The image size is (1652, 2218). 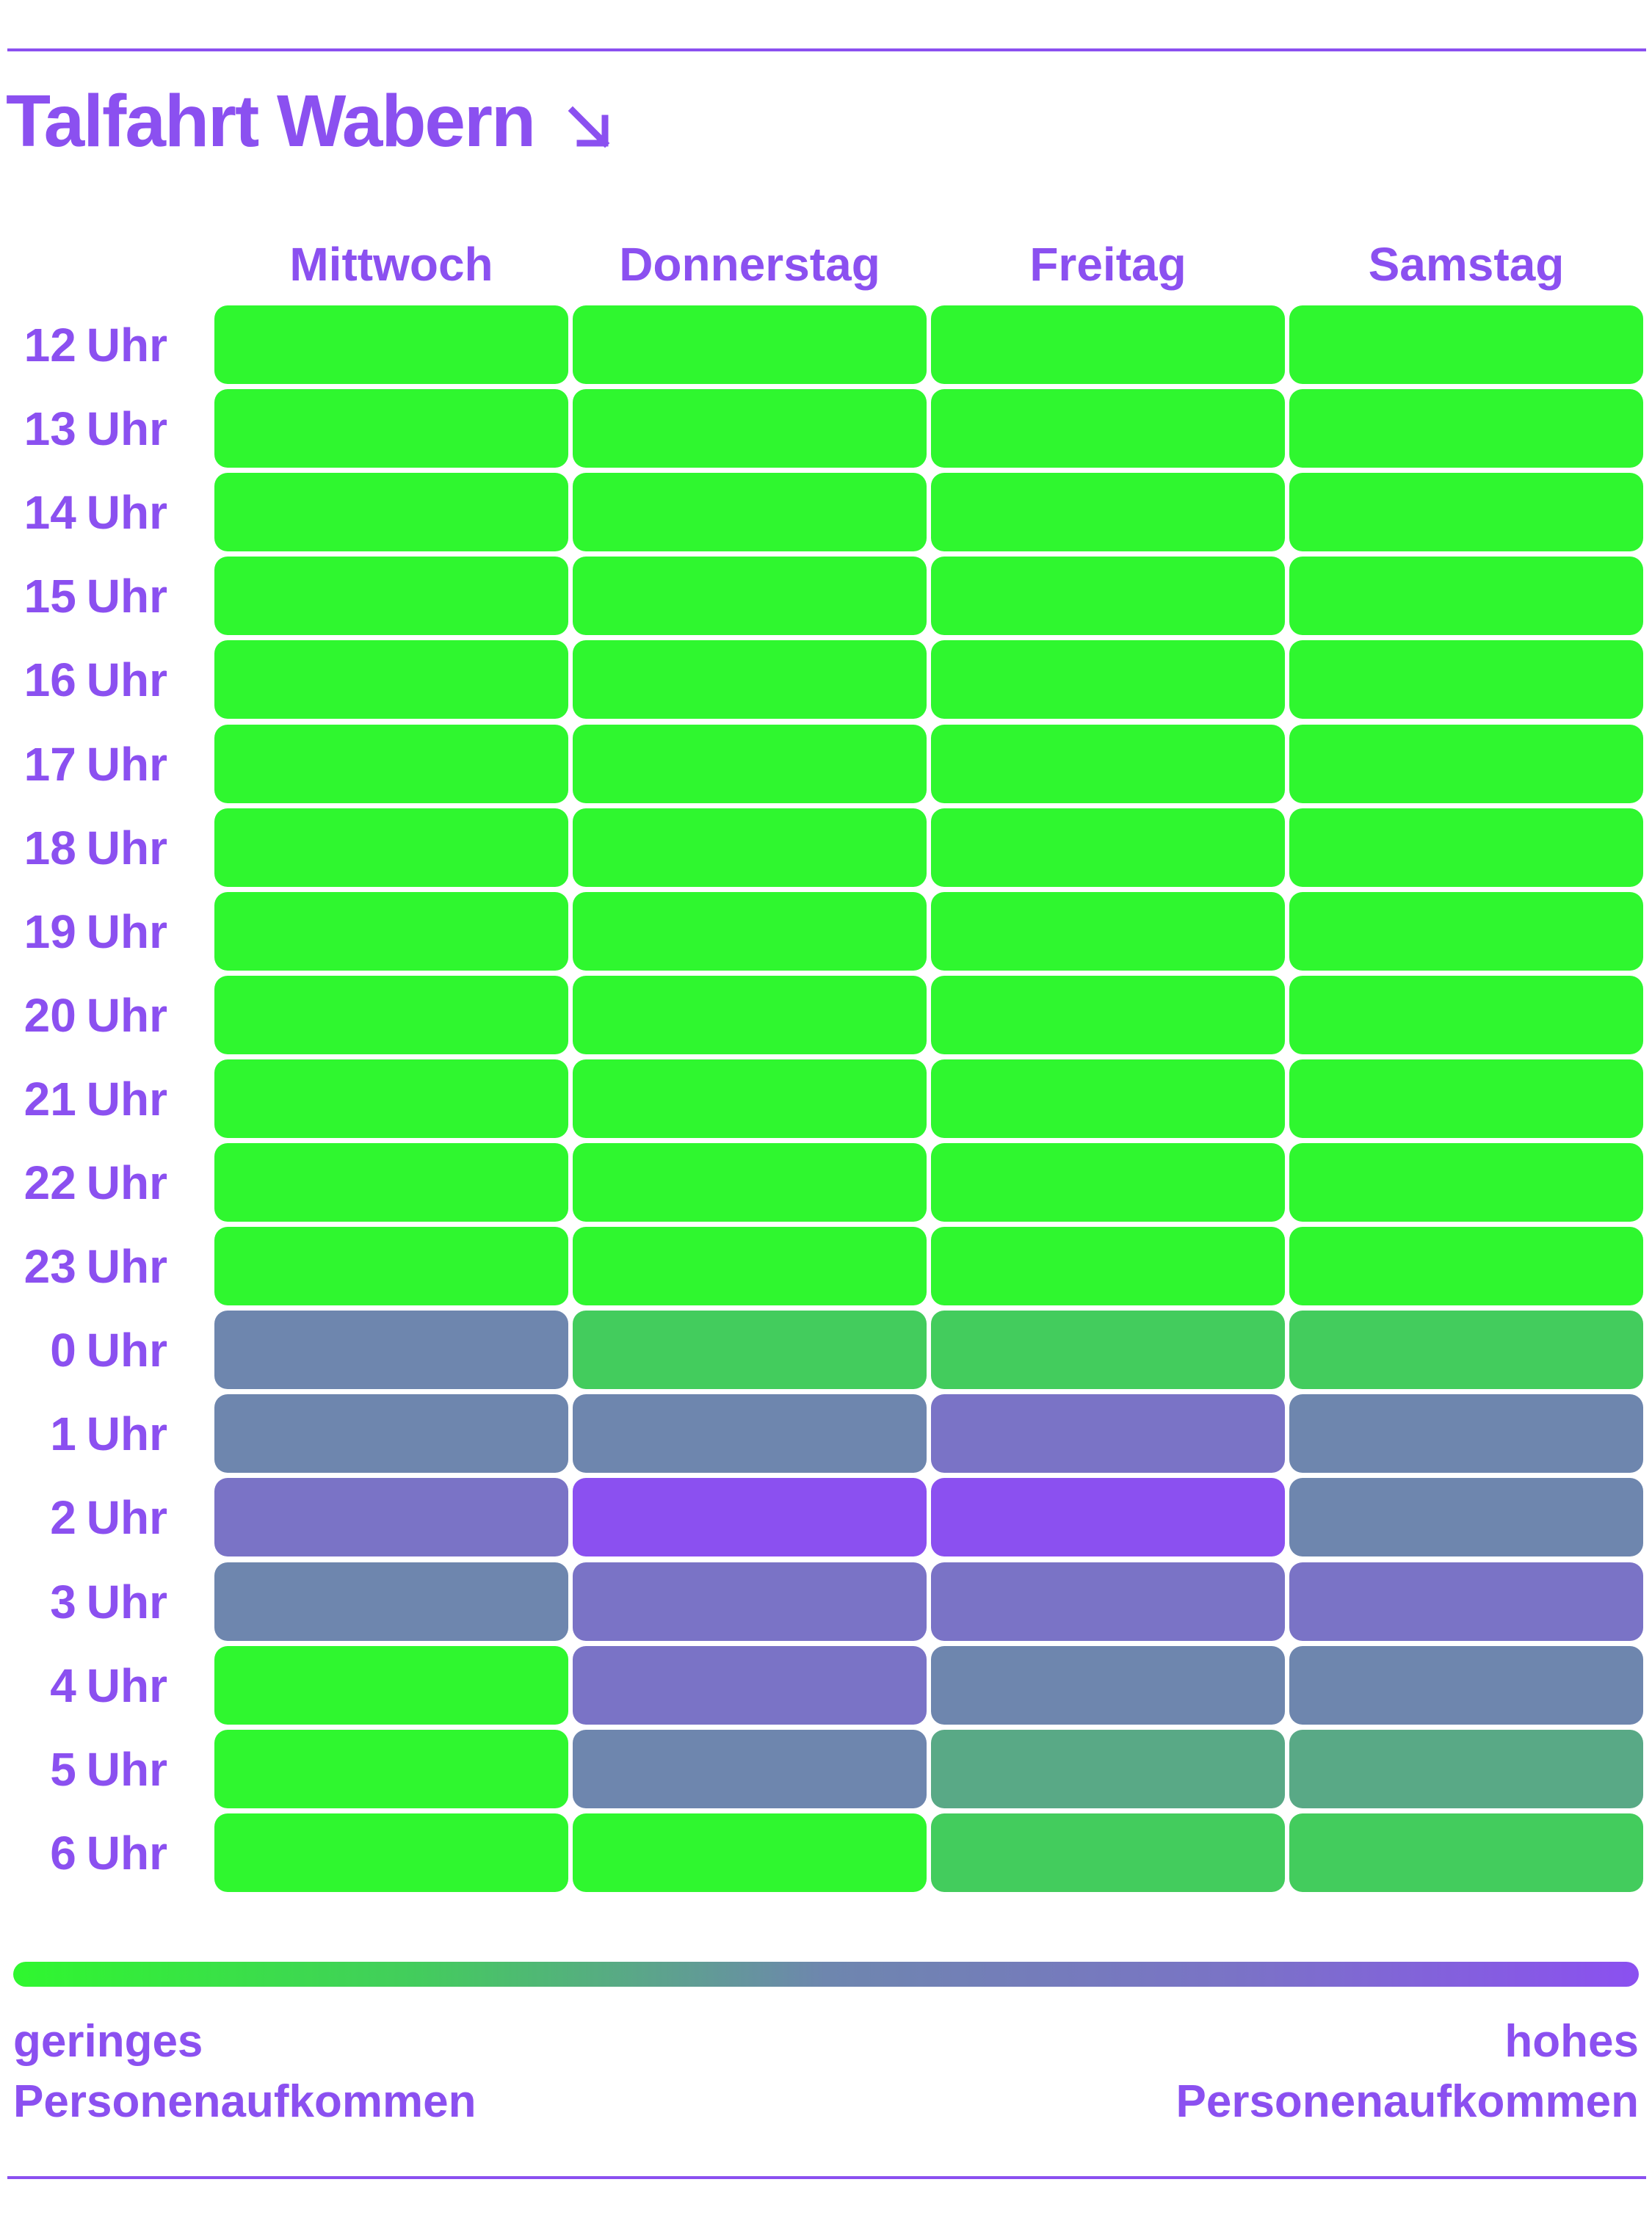 What do you see at coordinates (63, 1601) in the screenshot?
I see `row-hour: 3` at bounding box center [63, 1601].